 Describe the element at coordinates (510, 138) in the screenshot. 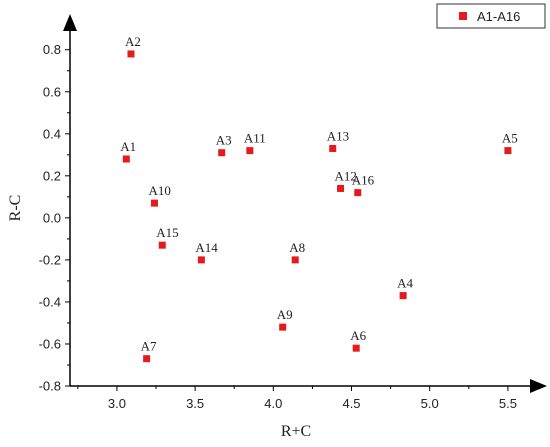

I see `point-label-a5: A5` at that location.